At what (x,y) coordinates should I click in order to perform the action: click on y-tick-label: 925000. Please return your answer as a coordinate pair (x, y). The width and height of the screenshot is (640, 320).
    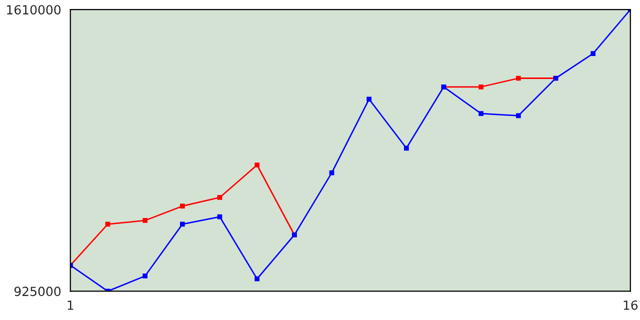
    Looking at the image, I should click on (37, 291).